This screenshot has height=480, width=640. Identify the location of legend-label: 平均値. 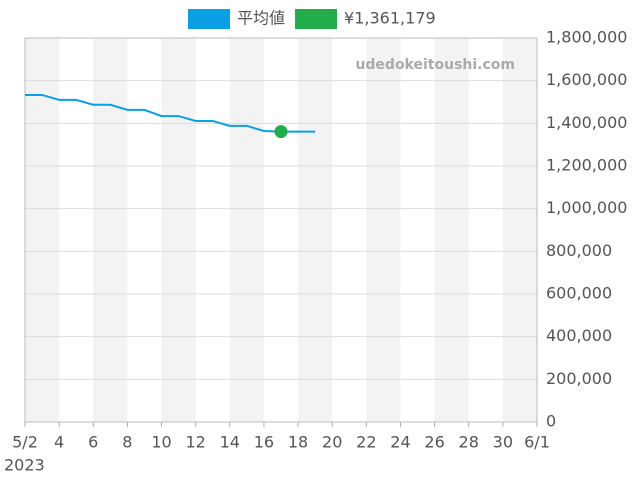
(261, 18).